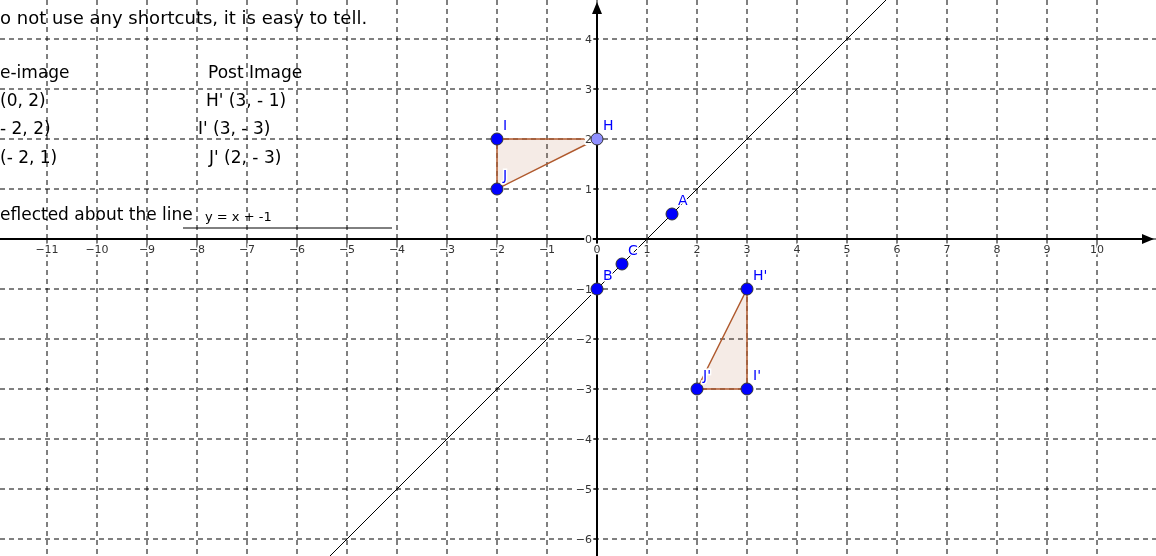 Image resolution: width=1156 pixels, height=556 pixels. I want to click on annotation: J, so click(505, 175).